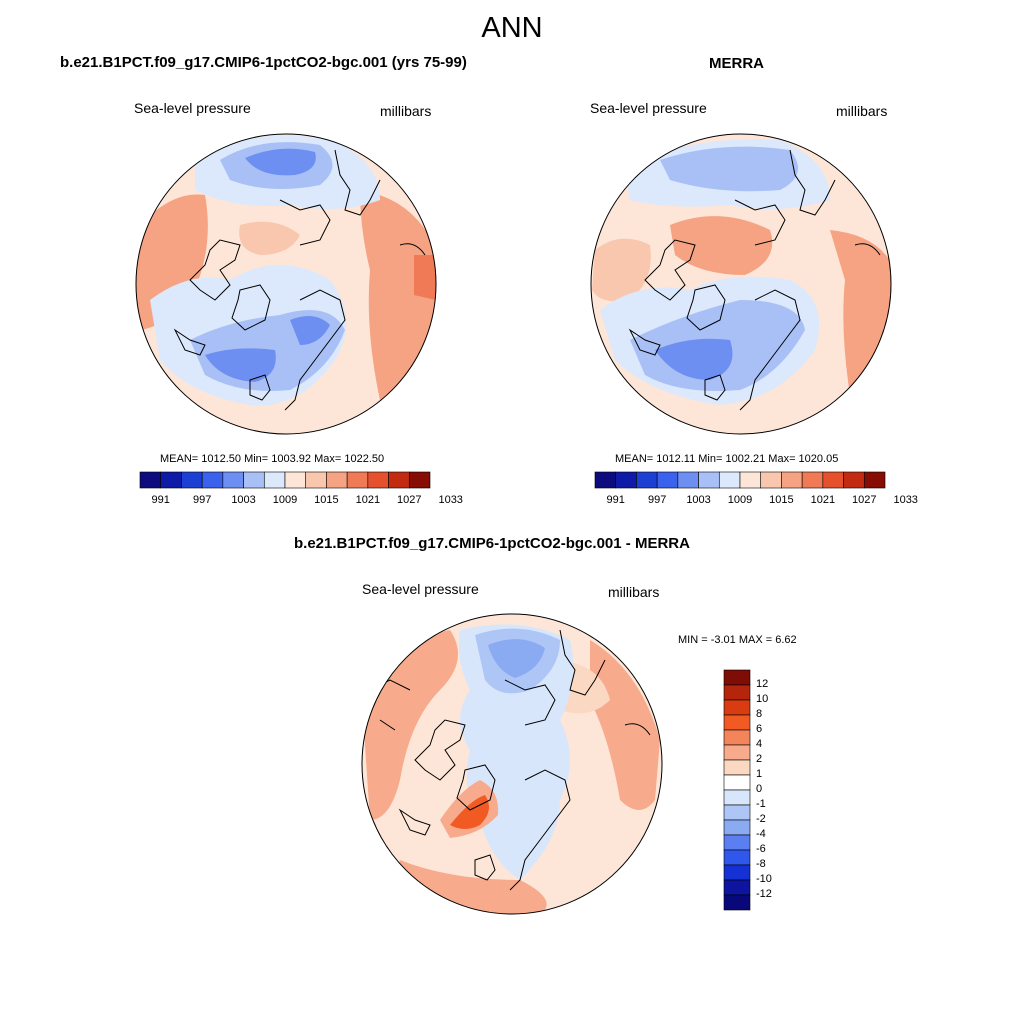 This screenshot has height=1024, width=1024. What do you see at coordinates (698, 500) in the screenshot?
I see `obs-colorbar-tick-label: 1003` at bounding box center [698, 500].